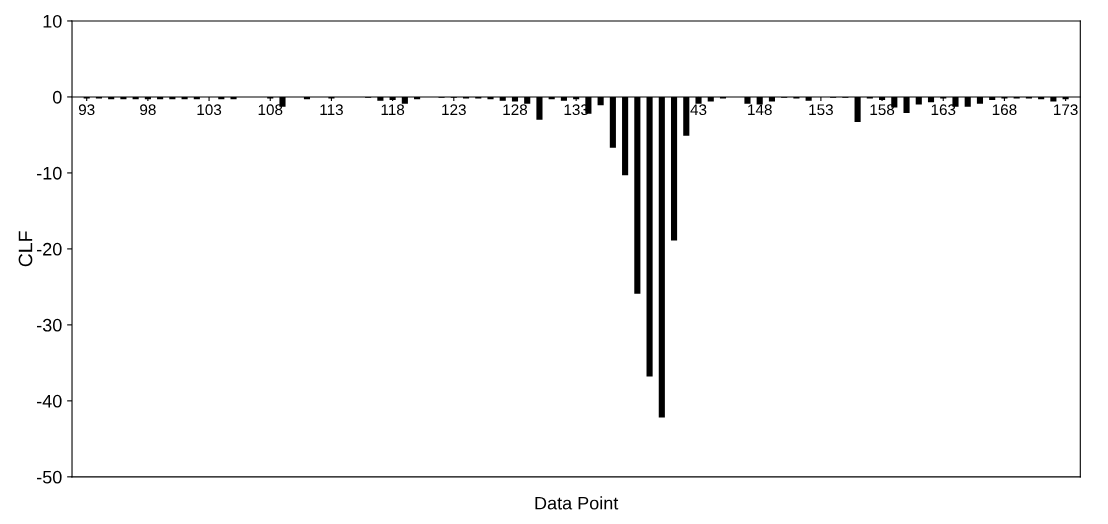 This screenshot has height=524, width=1108. Describe the element at coordinates (57, 97) in the screenshot. I see `y-tick-label: 0` at that location.